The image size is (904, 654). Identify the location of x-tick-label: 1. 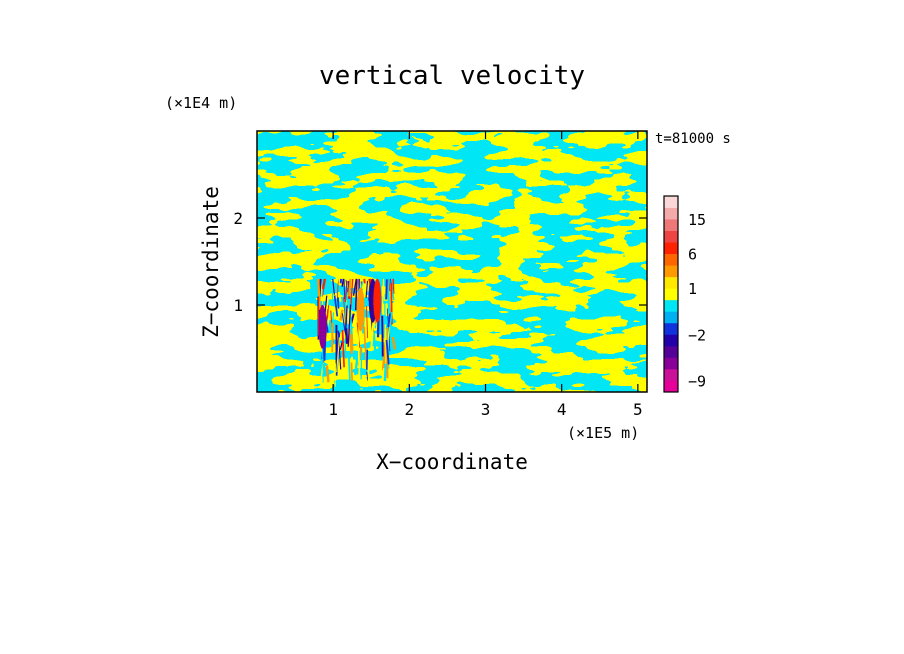
(333, 409).